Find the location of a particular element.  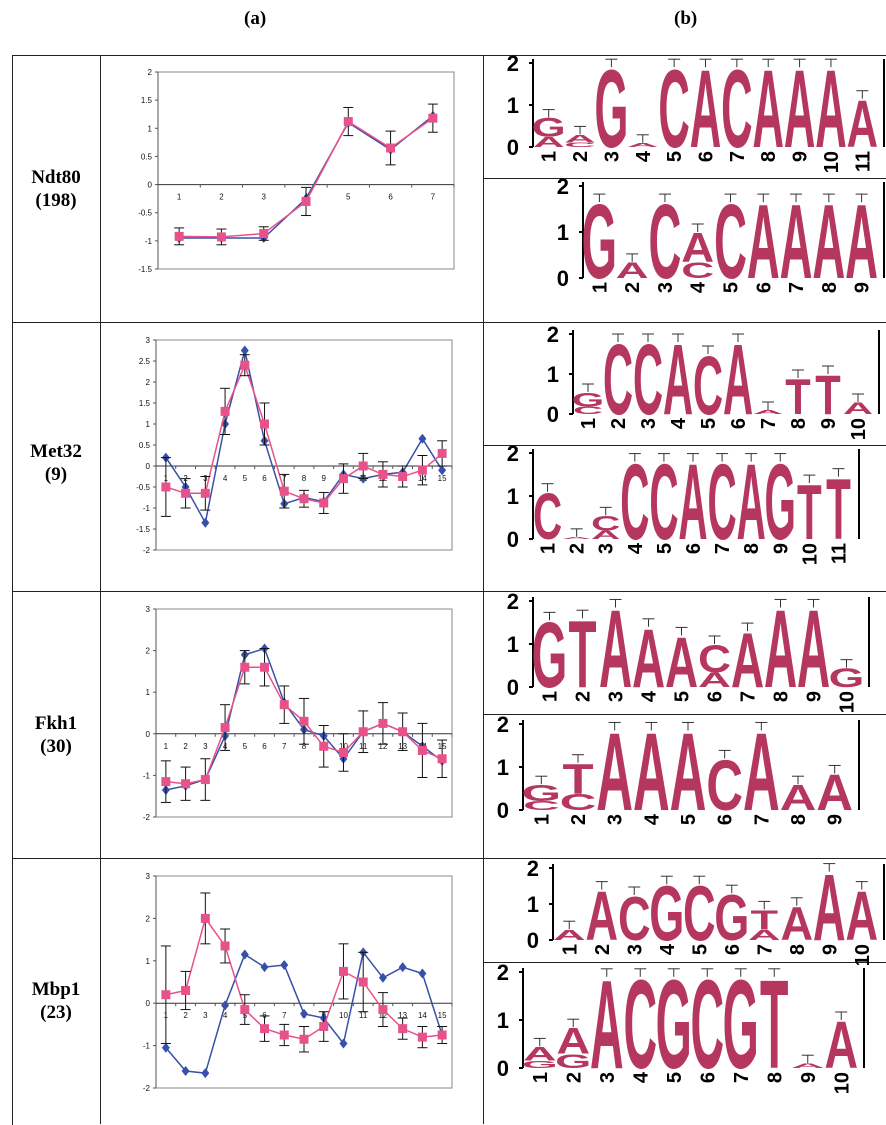

y-tick-label: 0.5 is located at coordinates (145, 445).